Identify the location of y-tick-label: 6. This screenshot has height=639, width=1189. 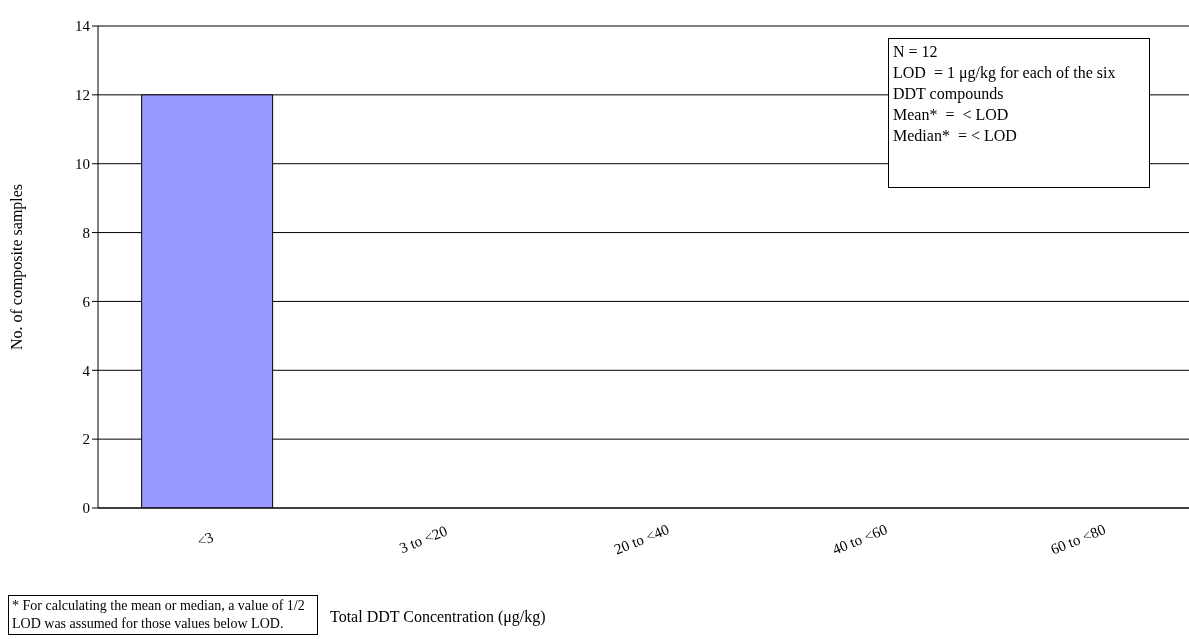
(86, 301).